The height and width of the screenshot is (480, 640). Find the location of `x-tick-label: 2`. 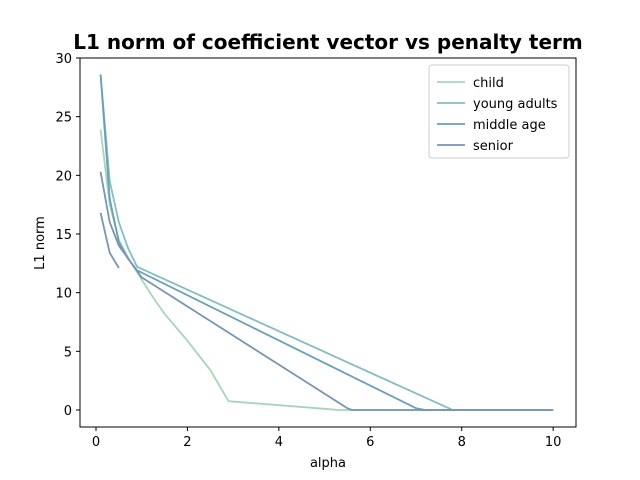

x-tick-label: 2 is located at coordinates (187, 442).